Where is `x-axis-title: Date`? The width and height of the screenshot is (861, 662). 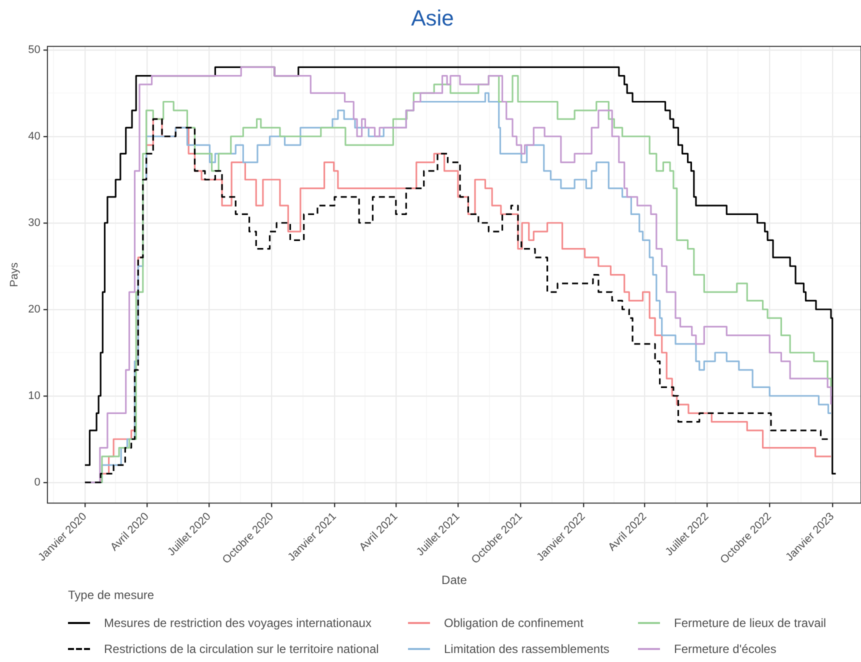 x-axis-title: Date is located at coordinates (455, 580).